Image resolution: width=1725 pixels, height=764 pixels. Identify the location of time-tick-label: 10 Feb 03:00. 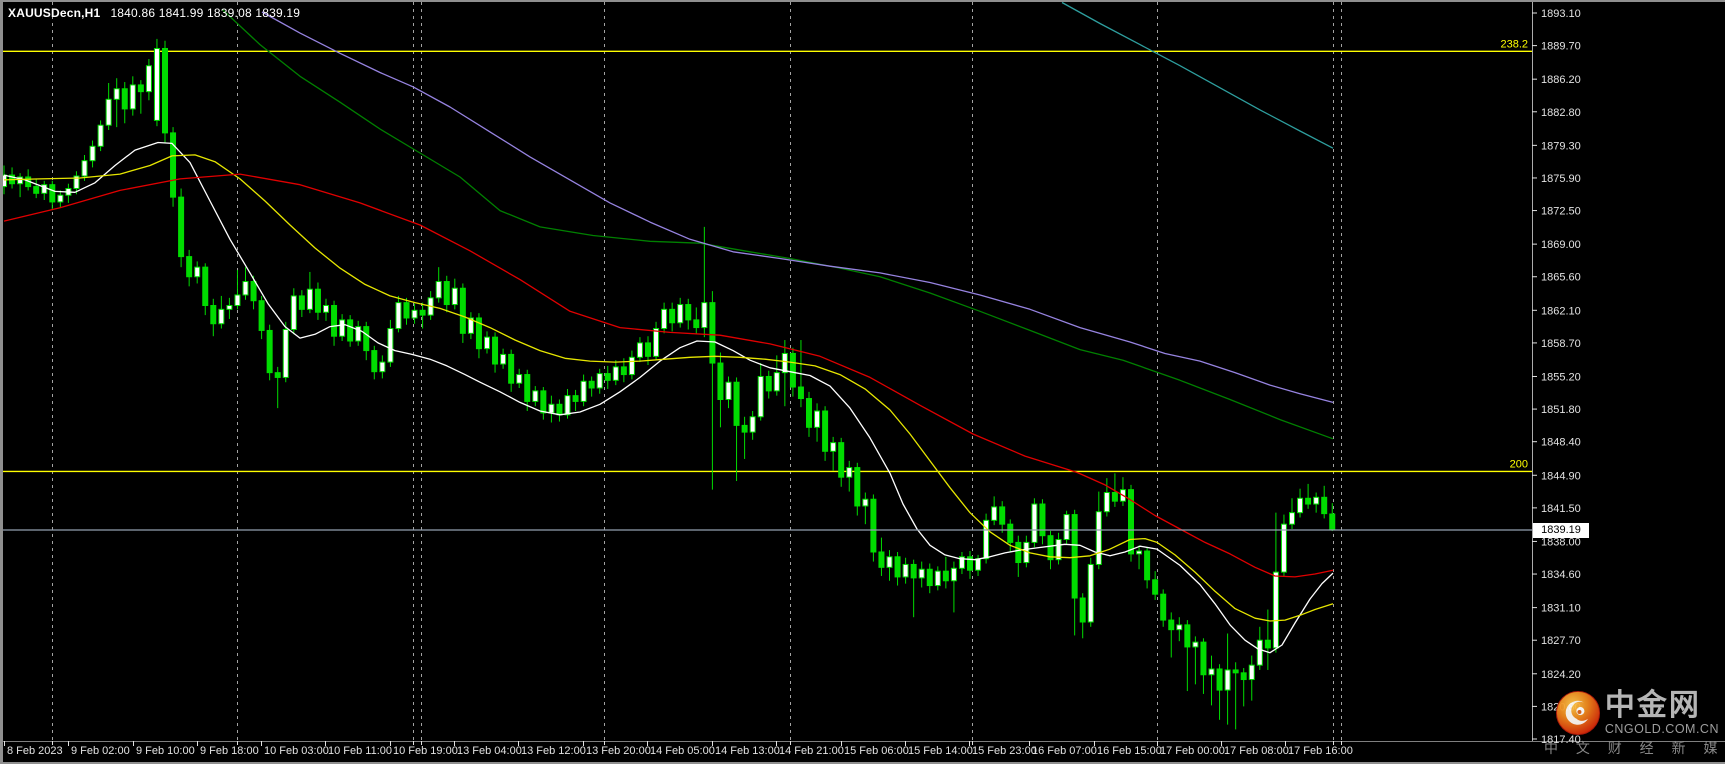
(296, 751).